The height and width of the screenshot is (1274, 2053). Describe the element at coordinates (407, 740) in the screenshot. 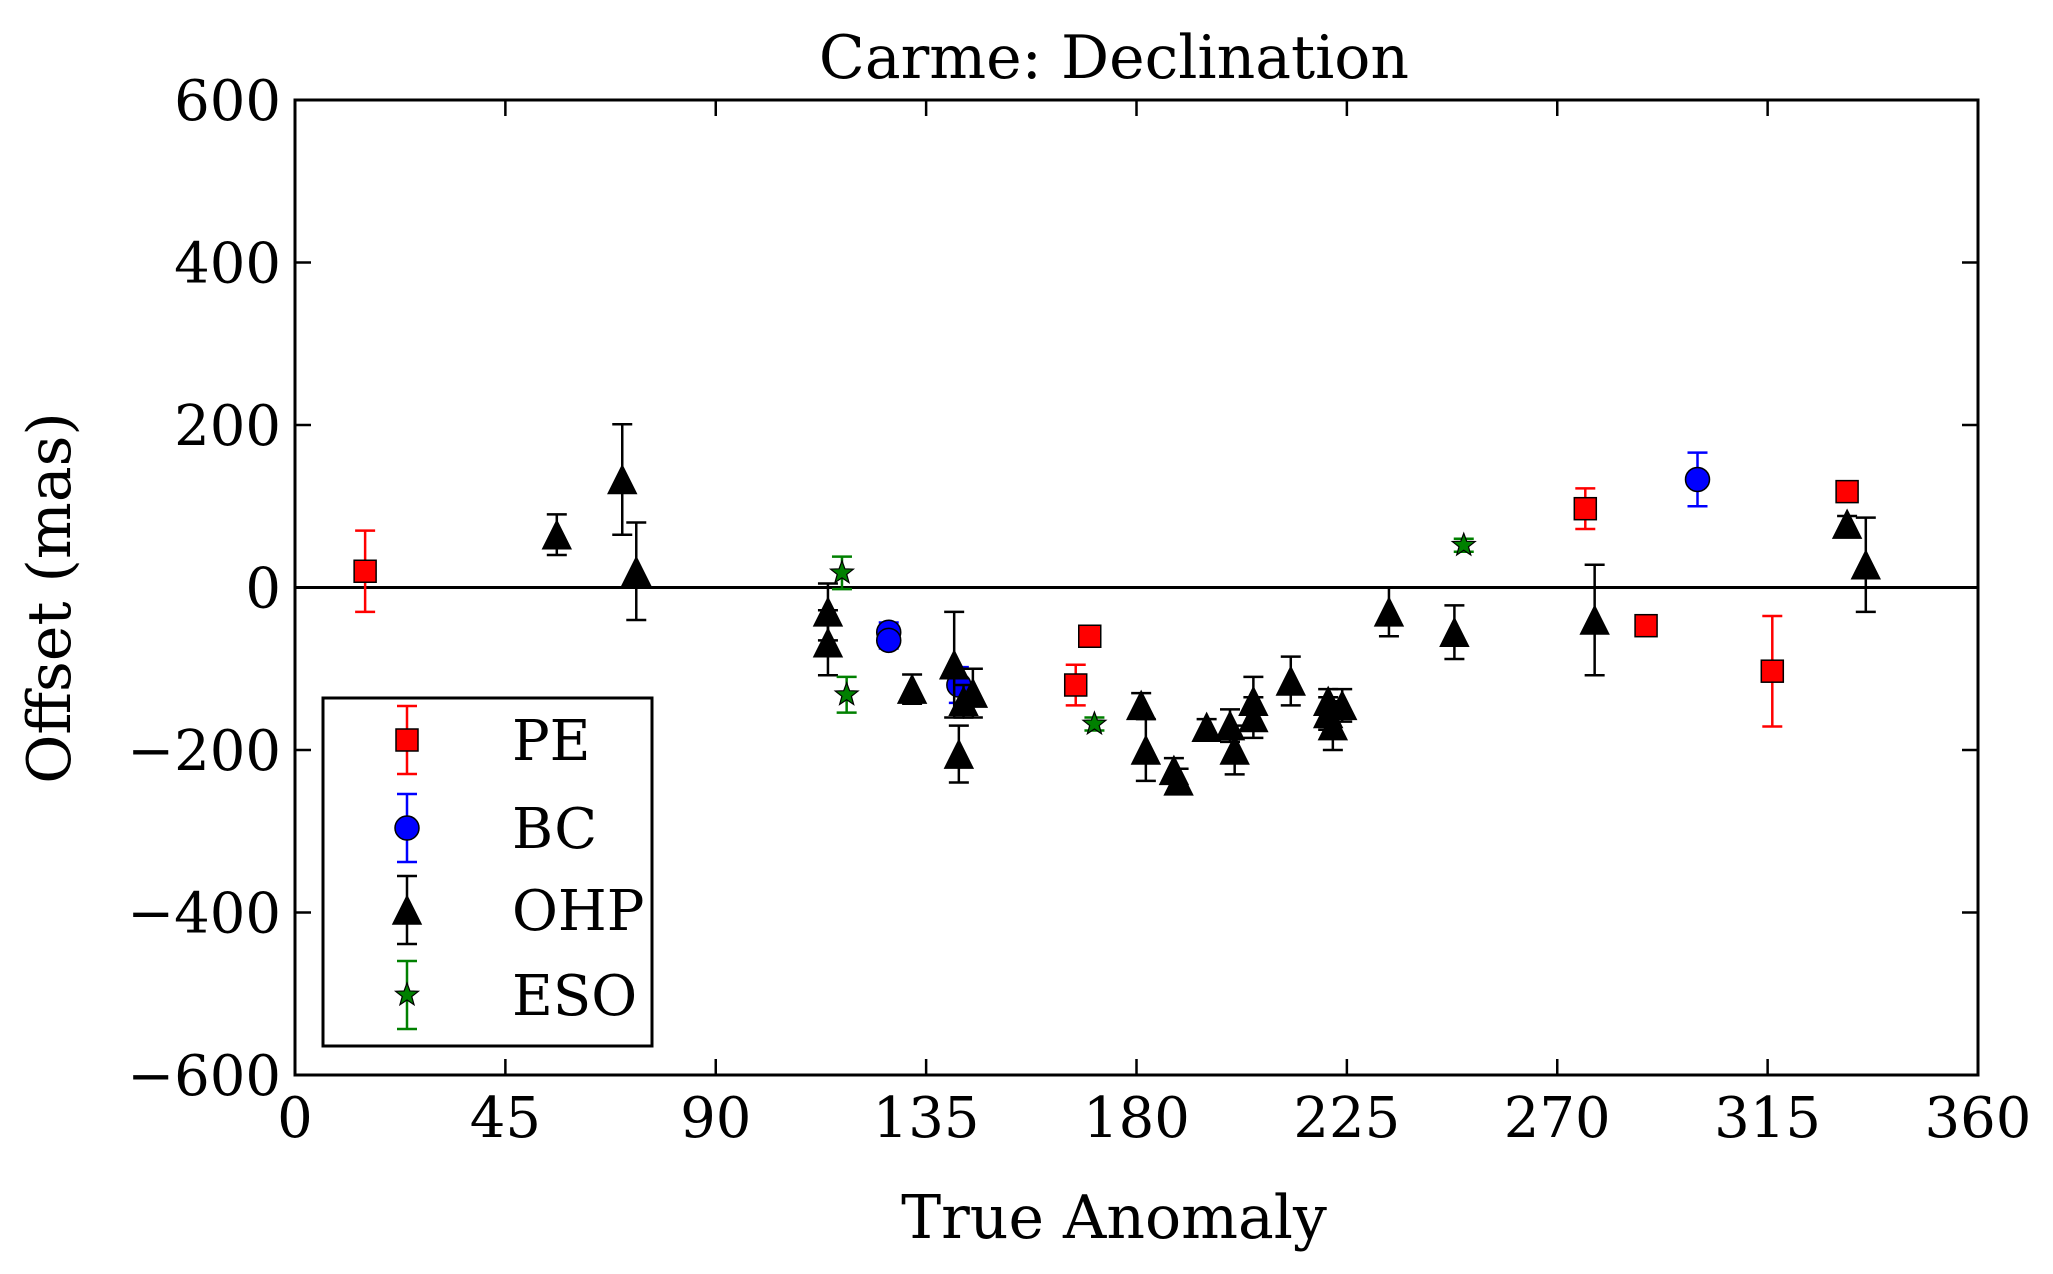

I see `legend-marker-pe` at that location.